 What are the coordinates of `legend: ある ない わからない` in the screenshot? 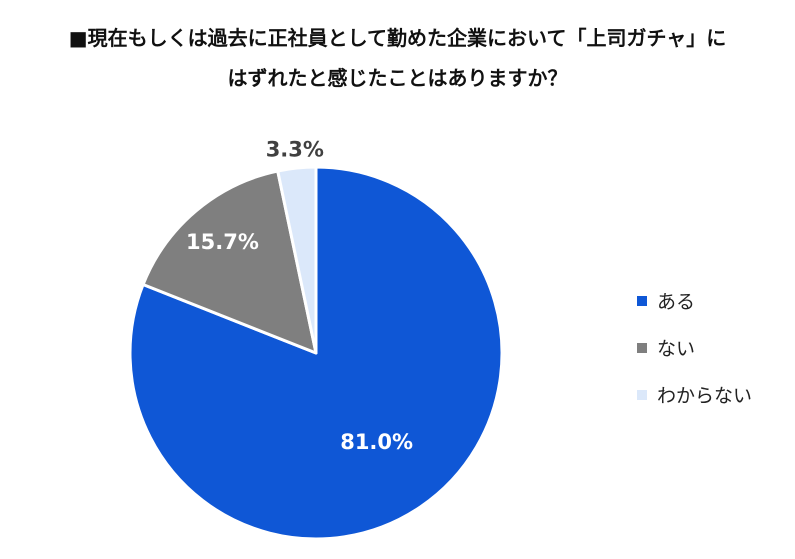 It's located at (694, 347).